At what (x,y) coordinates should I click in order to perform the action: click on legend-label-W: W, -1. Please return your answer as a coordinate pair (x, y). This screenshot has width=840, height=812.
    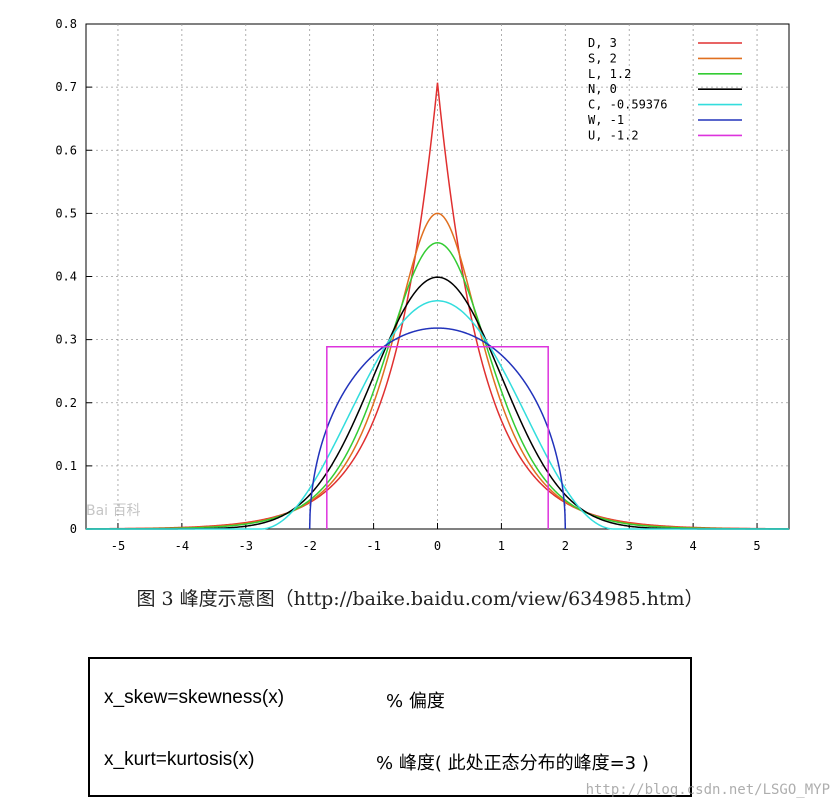
    Looking at the image, I should click on (606, 120).